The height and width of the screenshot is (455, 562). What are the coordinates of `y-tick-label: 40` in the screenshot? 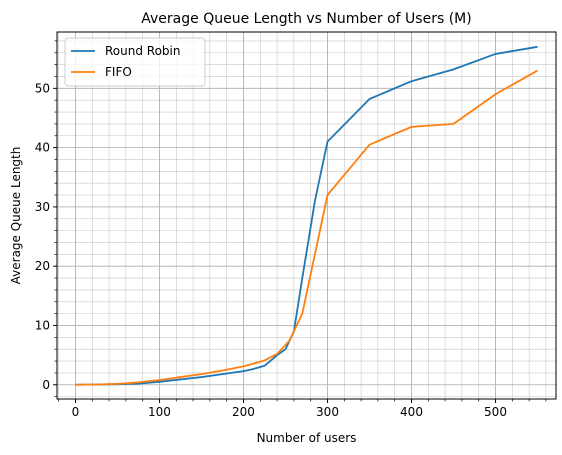 It's located at (42, 148).